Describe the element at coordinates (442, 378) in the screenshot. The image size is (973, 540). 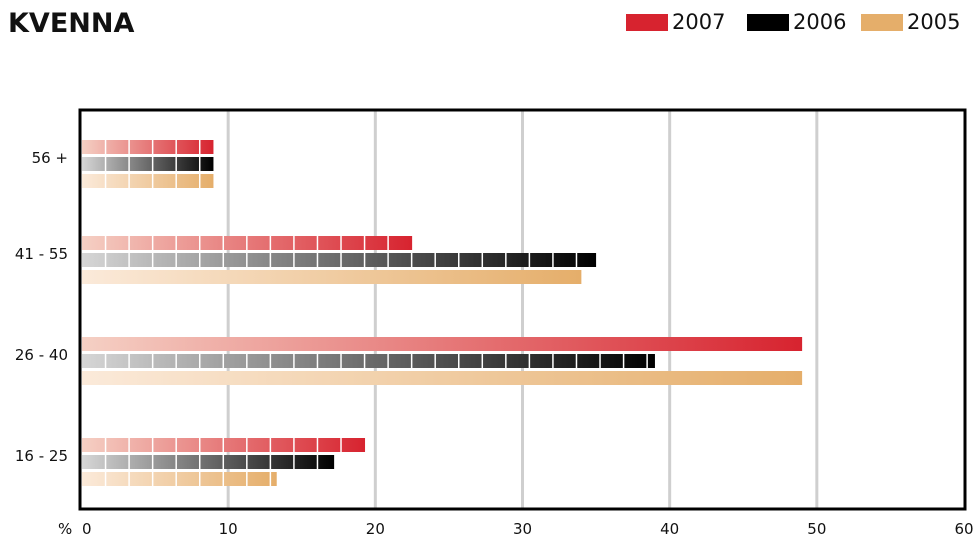
I see `bar-26-40-2005` at that location.